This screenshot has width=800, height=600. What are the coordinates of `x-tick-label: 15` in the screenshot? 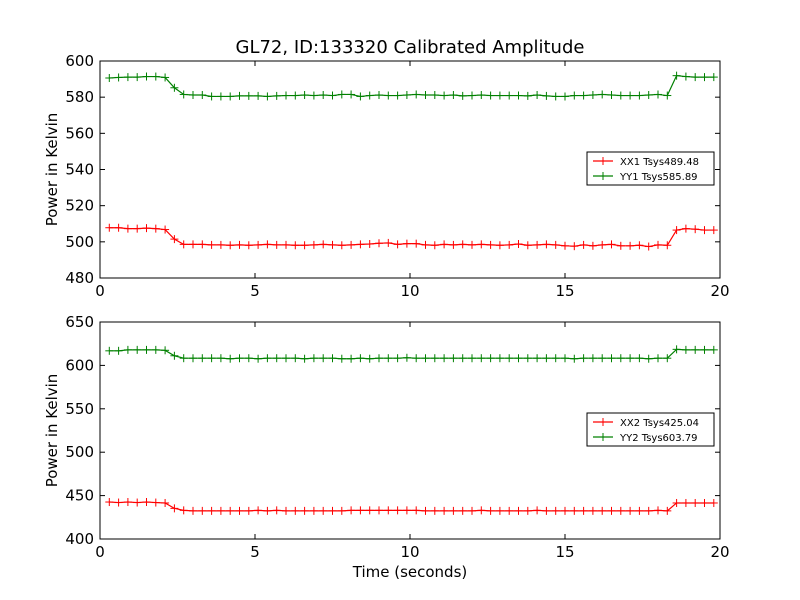 It's located at (564, 552).